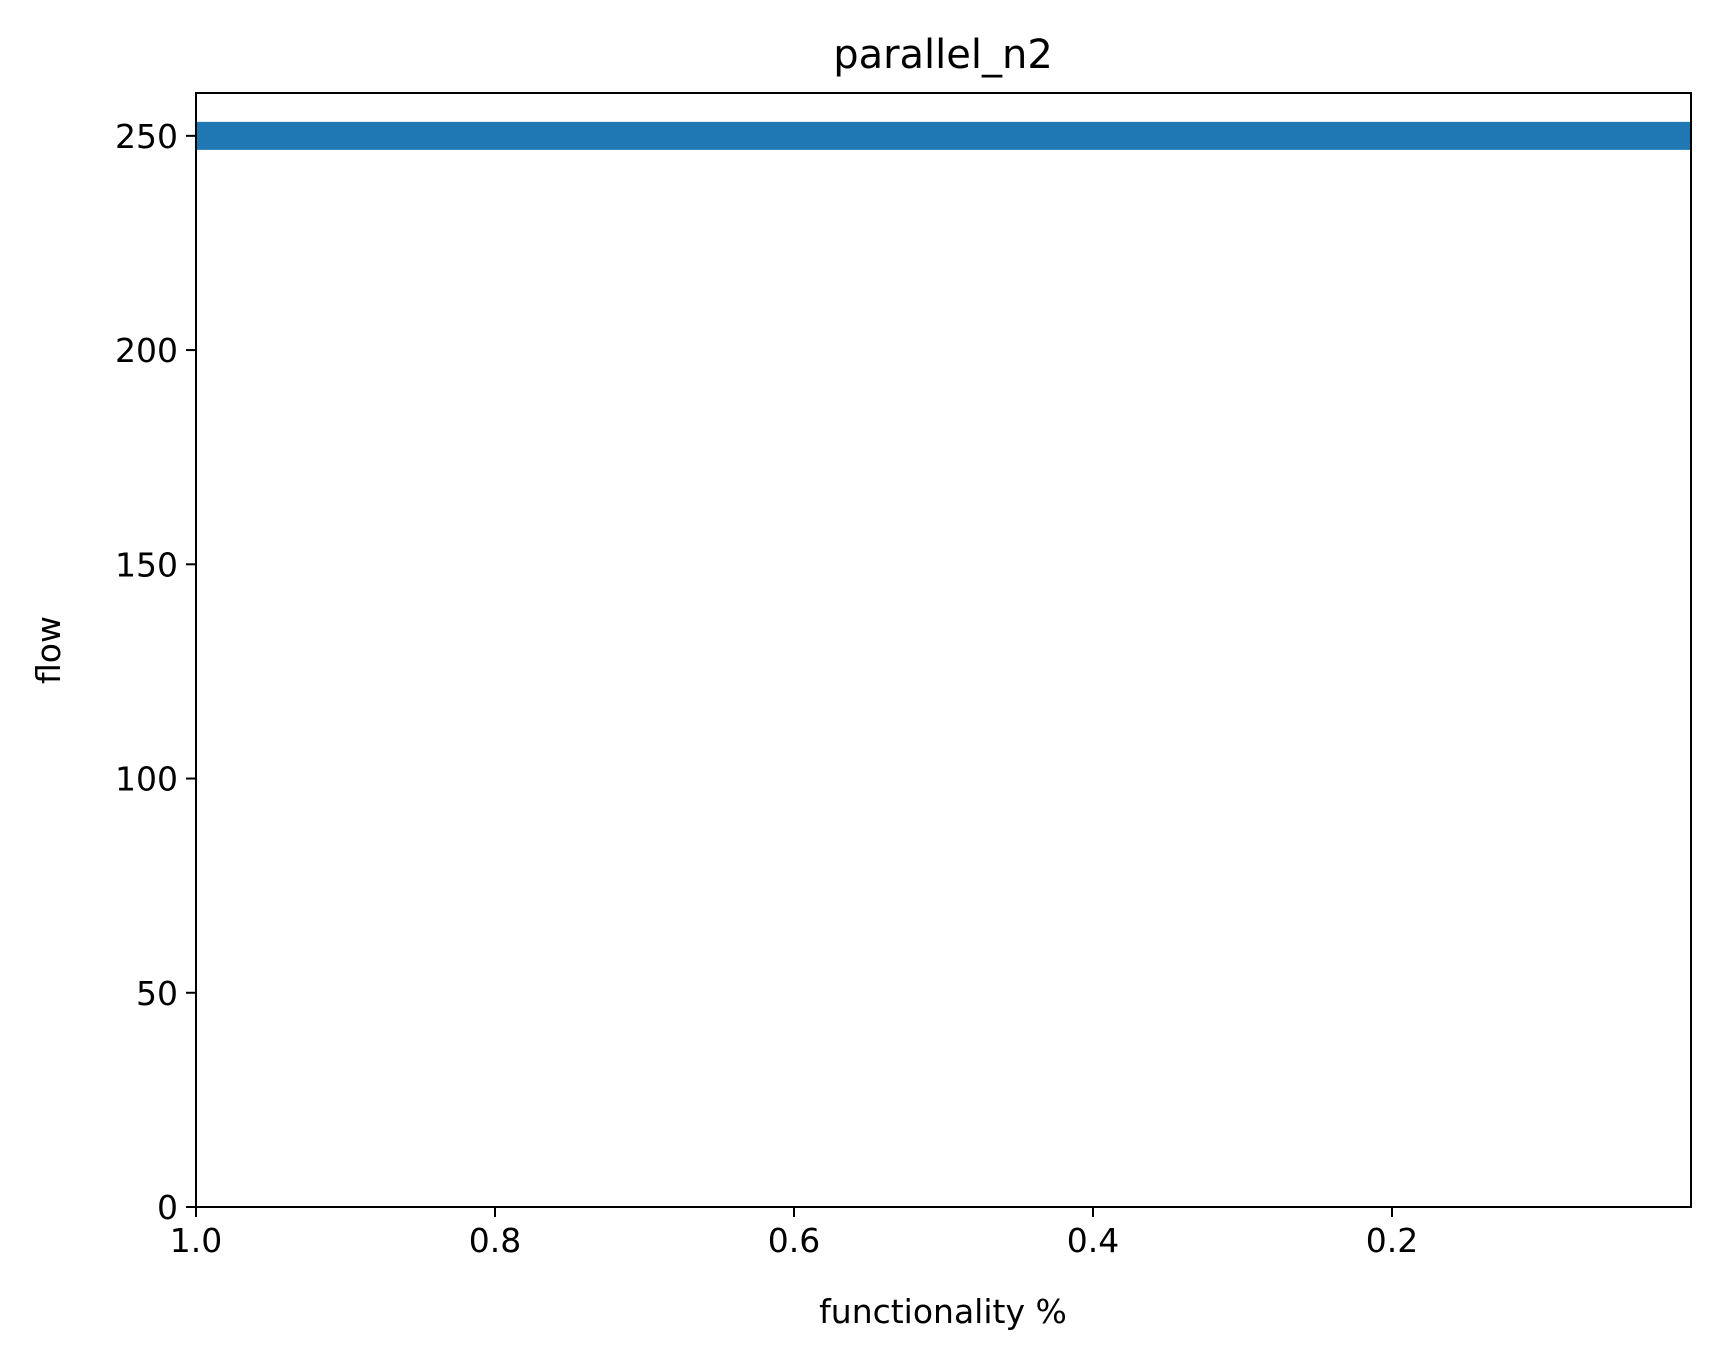 This screenshot has height=1362, width=1716. I want to click on x-tick-label: 0.4, so click(1093, 1240).